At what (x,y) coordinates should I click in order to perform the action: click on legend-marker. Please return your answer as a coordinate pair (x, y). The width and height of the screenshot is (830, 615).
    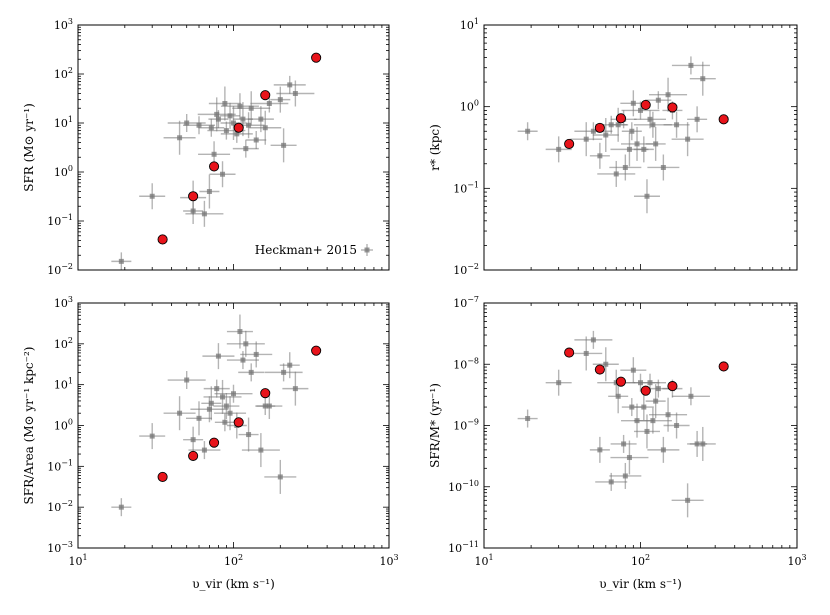
    Looking at the image, I should click on (367, 250).